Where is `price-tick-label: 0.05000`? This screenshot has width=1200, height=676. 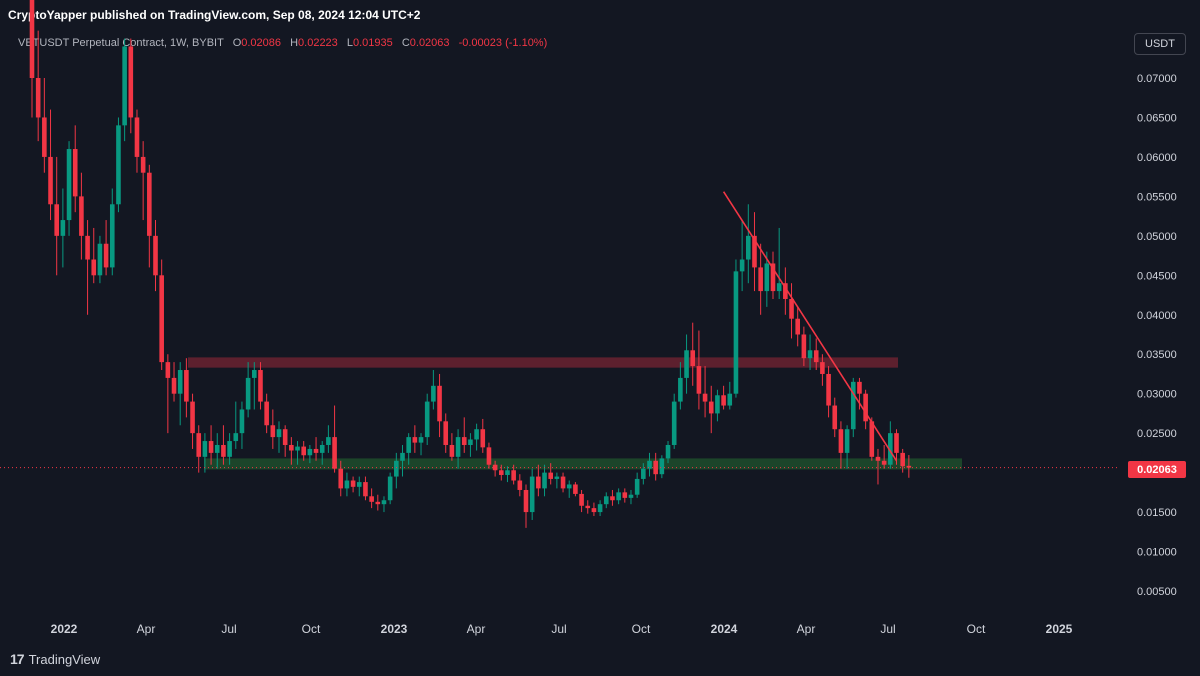 price-tick-label: 0.05000 is located at coordinates (1157, 237).